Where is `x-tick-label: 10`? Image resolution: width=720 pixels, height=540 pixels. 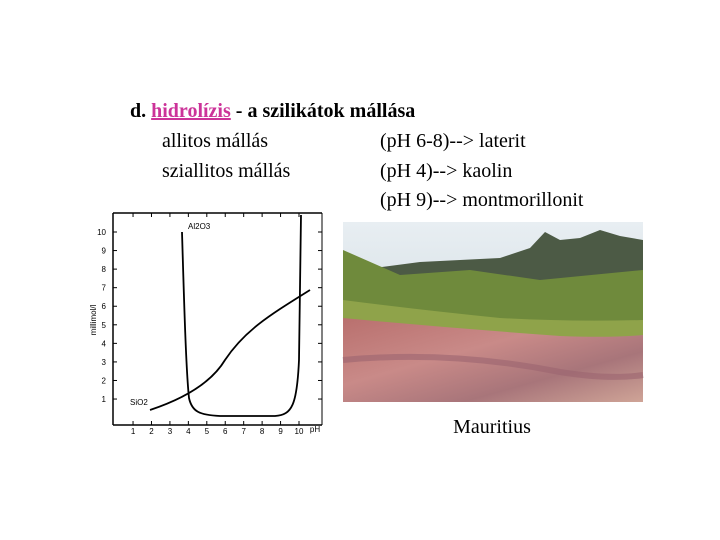
x-tick-label: 10 is located at coordinates (299, 431).